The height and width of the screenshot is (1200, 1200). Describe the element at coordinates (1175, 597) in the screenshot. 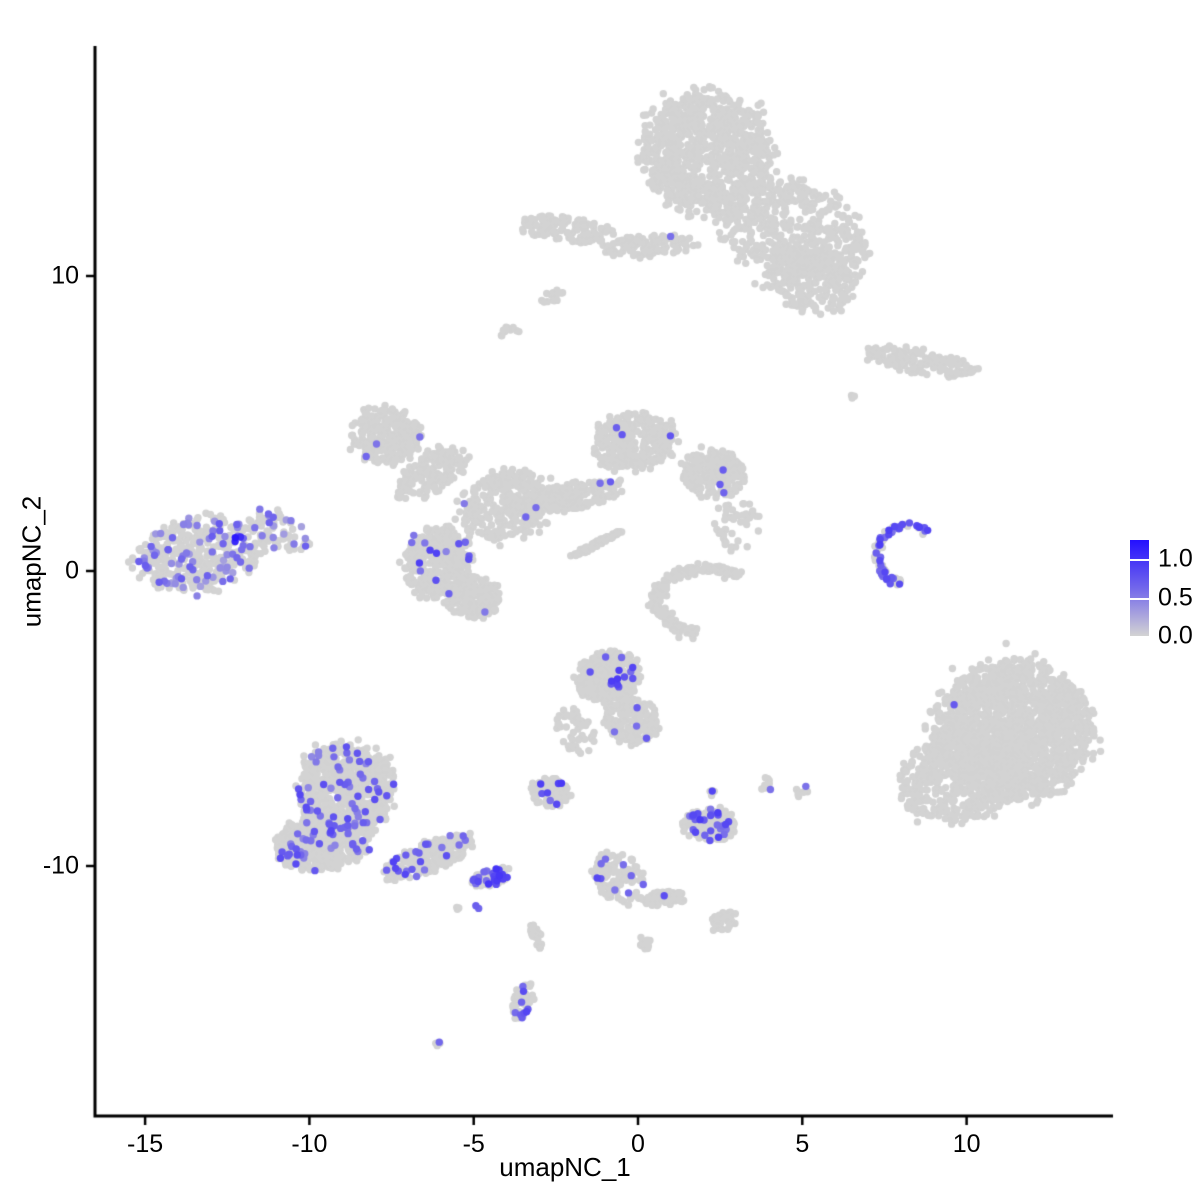

I see `colorbar-tick-label: 0.5` at that location.